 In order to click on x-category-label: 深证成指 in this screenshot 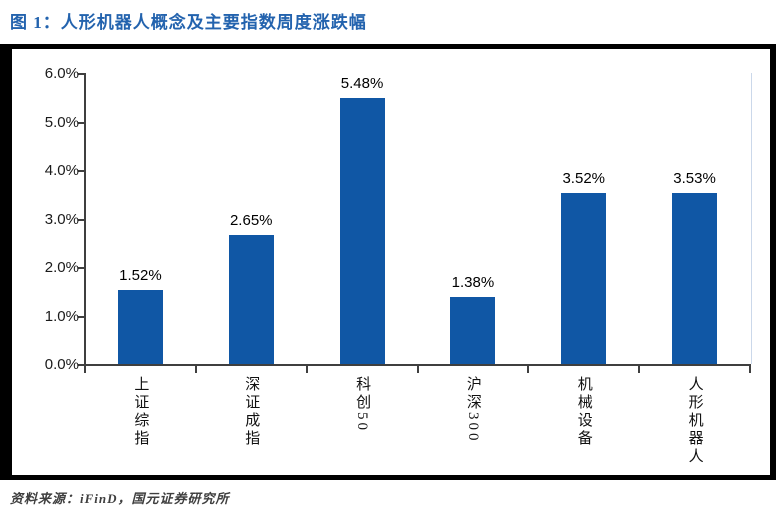, I will do `click(251, 412)`.